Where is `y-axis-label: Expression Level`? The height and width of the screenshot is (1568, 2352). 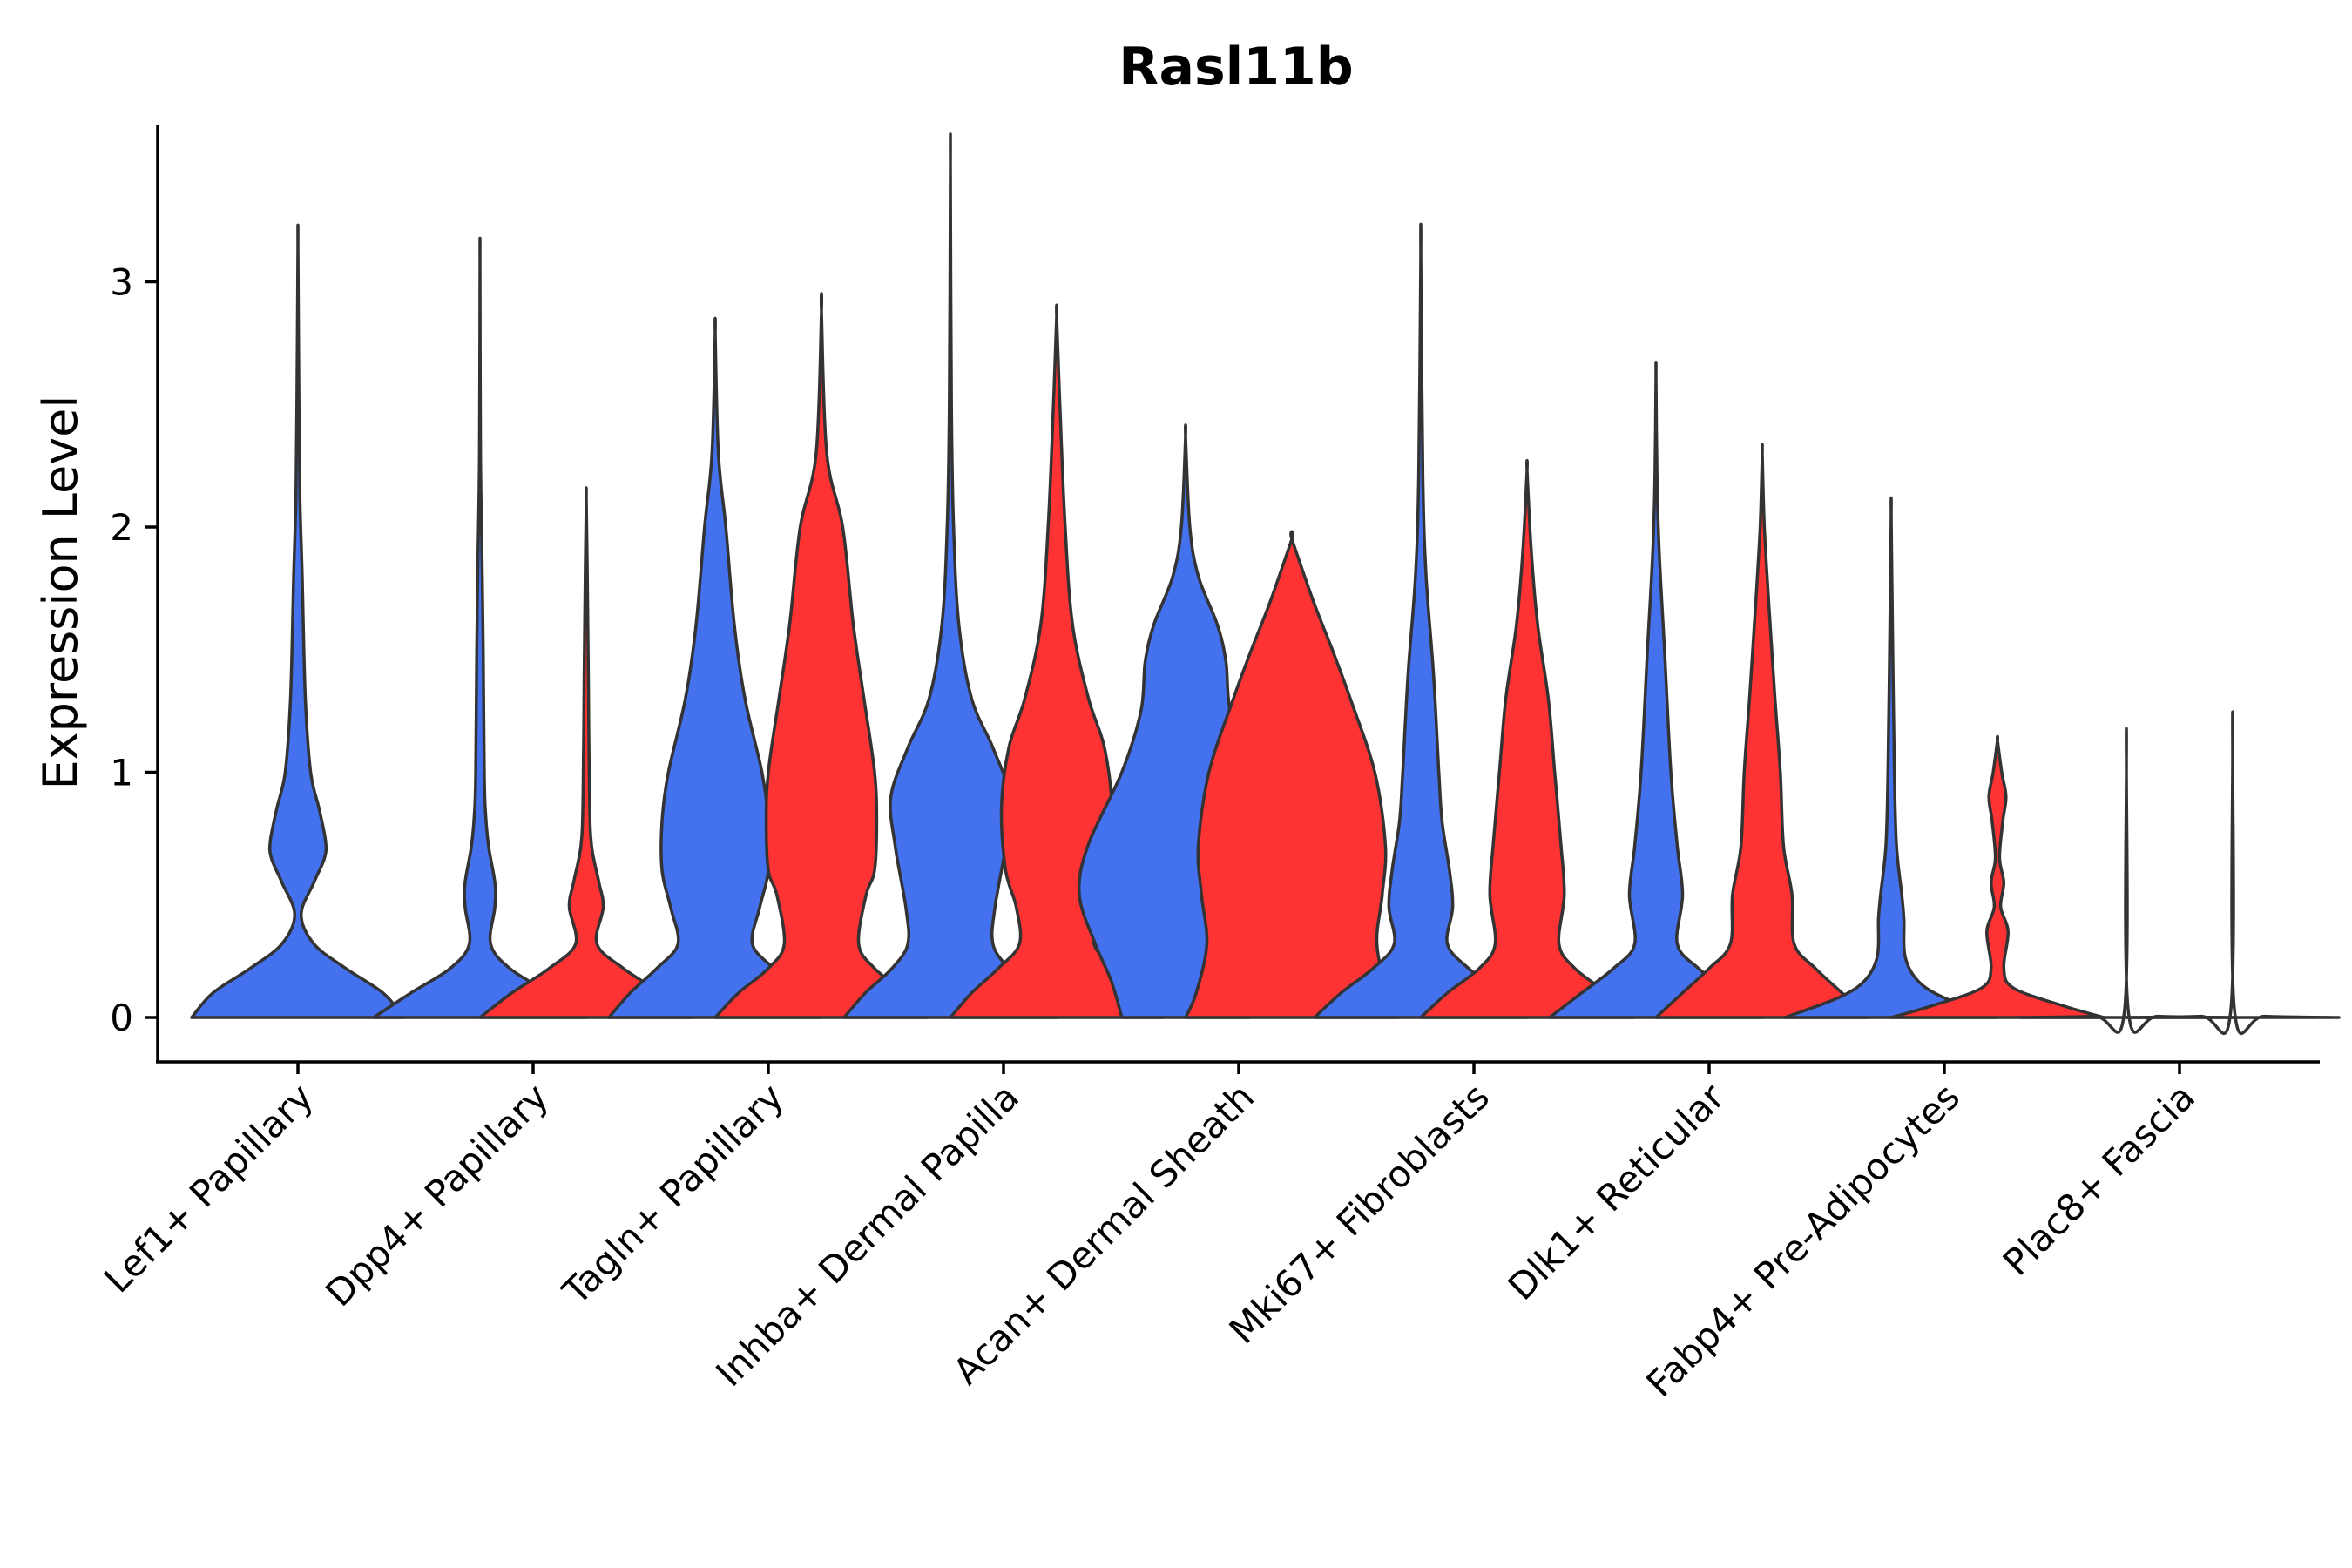
y-axis-label: Expression Level is located at coordinates (61, 592).